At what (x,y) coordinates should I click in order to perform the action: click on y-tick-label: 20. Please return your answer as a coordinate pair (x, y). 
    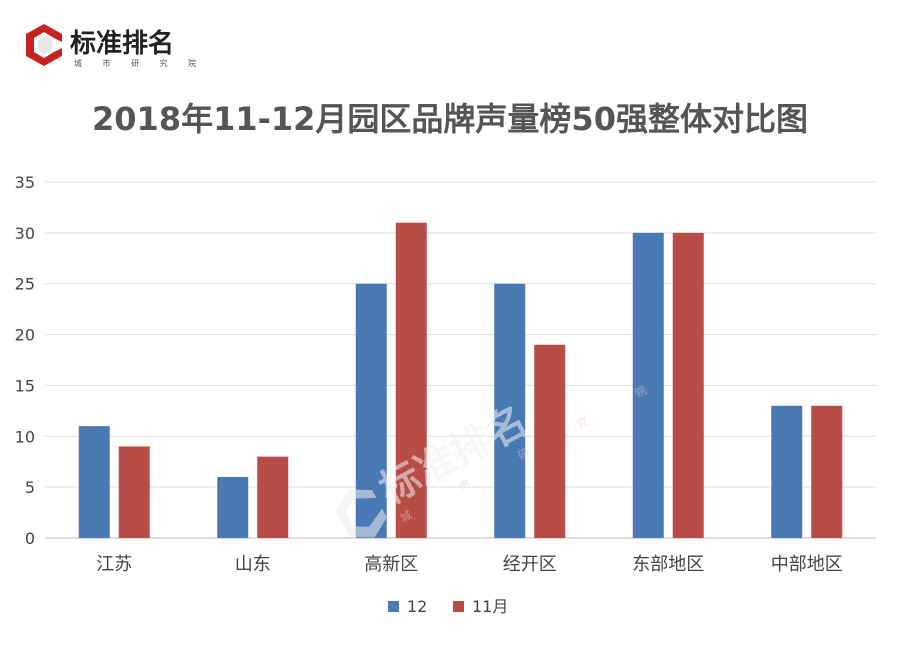
    Looking at the image, I should click on (25, 335).